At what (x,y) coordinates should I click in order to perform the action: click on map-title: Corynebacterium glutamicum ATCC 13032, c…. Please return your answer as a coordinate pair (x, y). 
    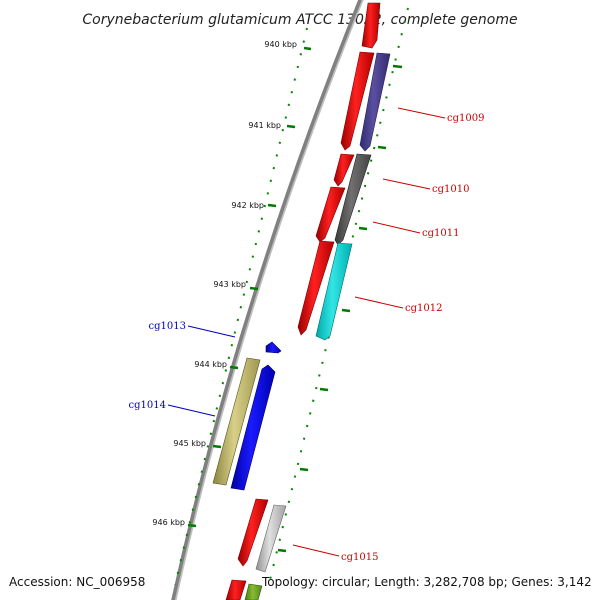
    Looking at the image, I should click on (299, 20).